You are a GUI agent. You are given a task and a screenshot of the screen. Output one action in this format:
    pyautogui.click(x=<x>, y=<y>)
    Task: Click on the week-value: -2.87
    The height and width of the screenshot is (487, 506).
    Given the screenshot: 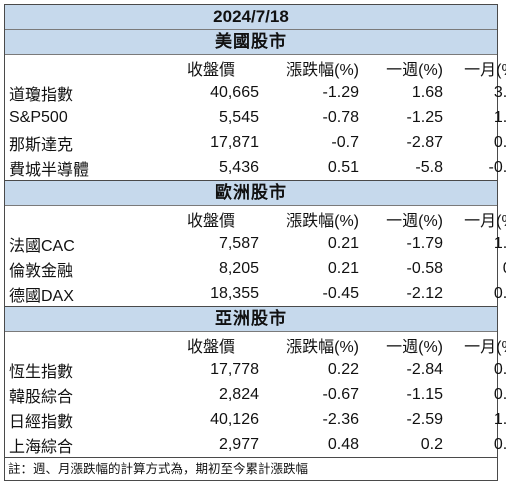 What is the action you would take?
    pyautogui.click(x=424, y=142)
    